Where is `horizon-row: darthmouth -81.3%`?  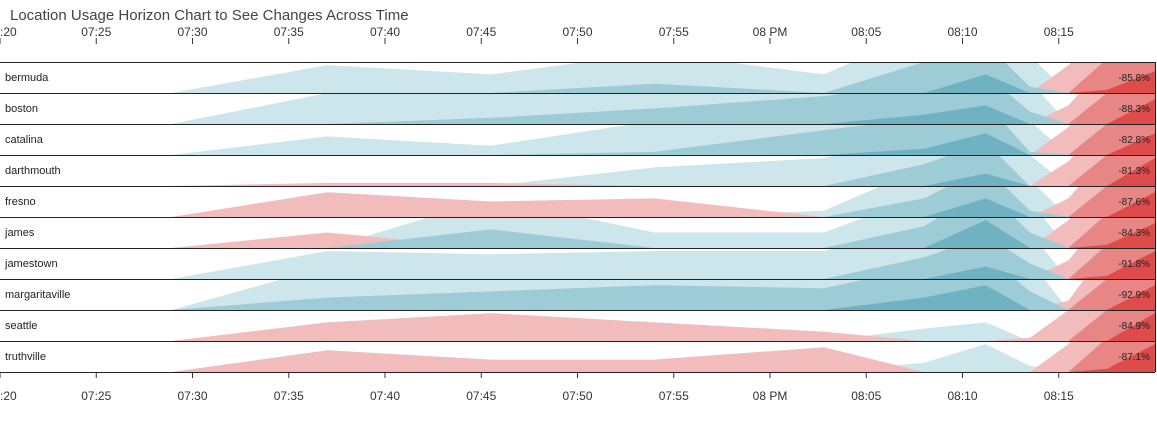
horizon-row: darthmouth -81.3% is located at coordinates (577, 170).